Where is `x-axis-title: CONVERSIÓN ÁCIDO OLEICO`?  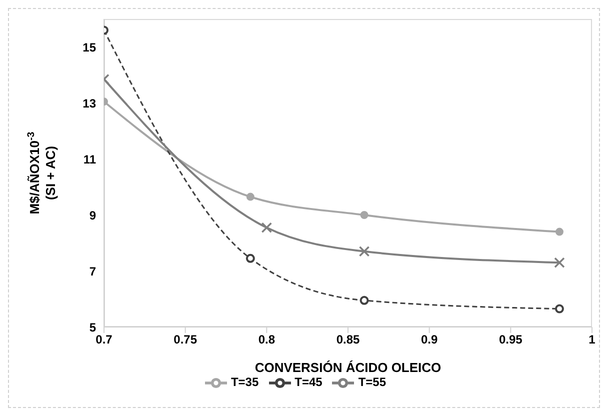
x-axis-title: CONVERSIÓN ÁCIDO OLEICO is located at coordinates (348, 367).